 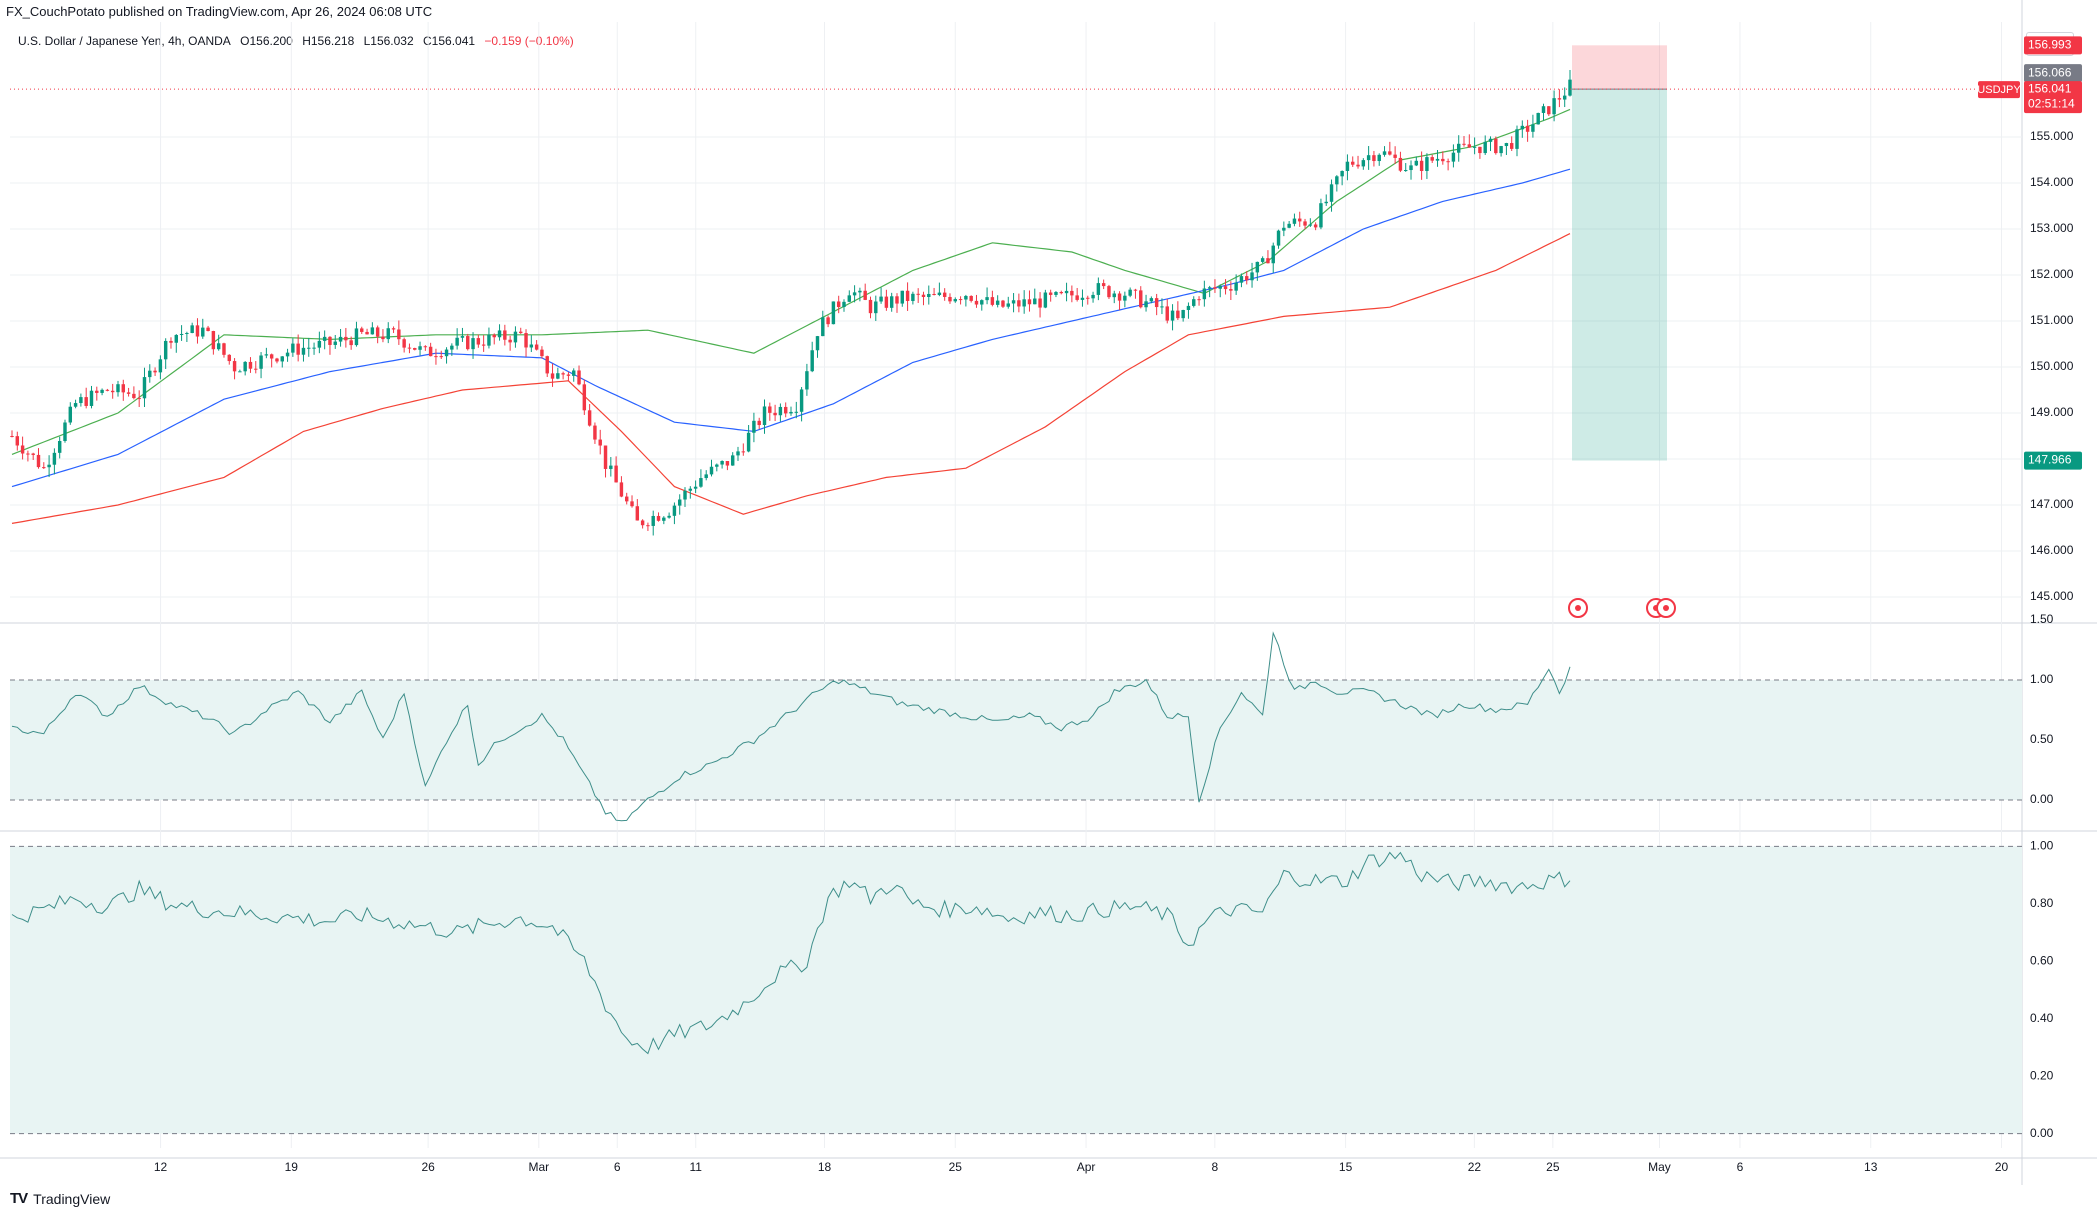 What do you see at coordinates (388, 41) in the screenshot?
I see `ohlc-low: L156.032` at bounding box center [388, 41].